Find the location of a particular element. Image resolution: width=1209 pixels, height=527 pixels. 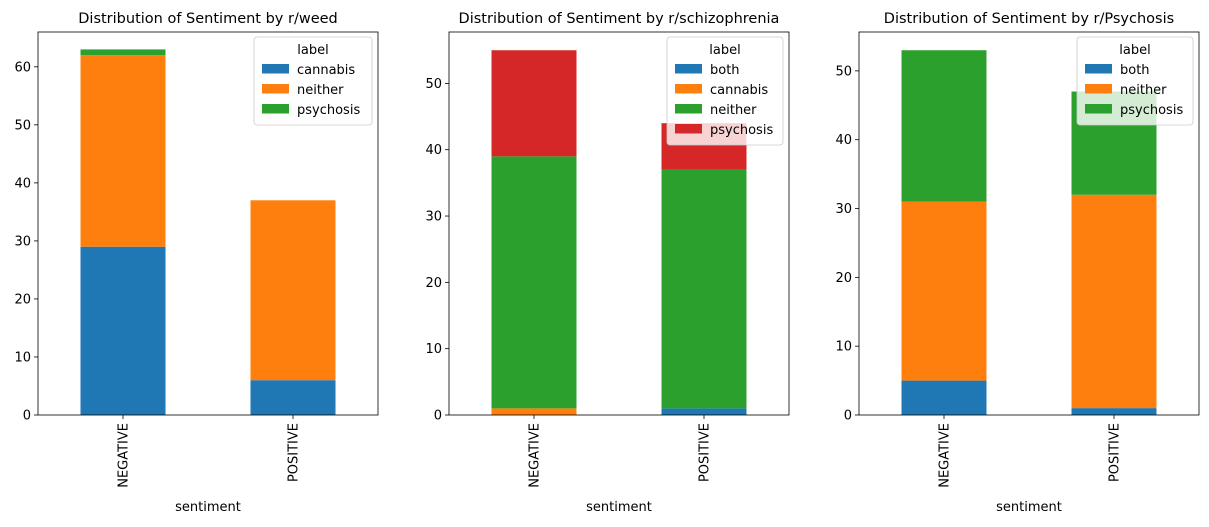

bar-both-negative is located at coordinates (944, 397).